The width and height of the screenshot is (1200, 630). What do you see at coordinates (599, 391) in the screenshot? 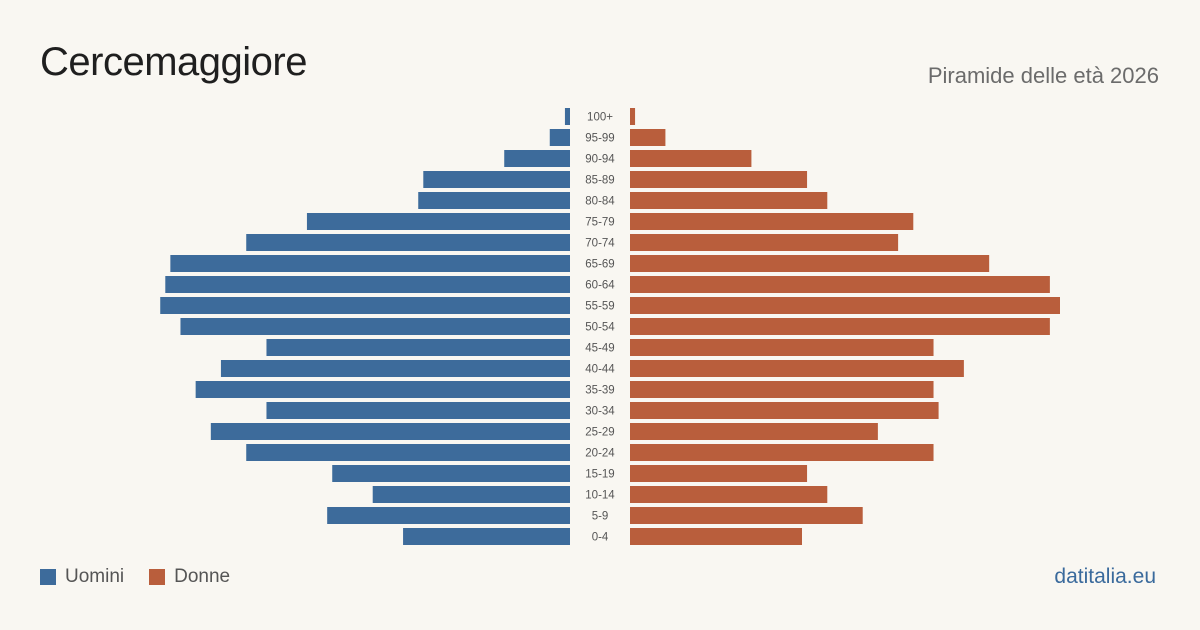
I see `age-label-35-39: 35-39` at bounding box center [599, 391].